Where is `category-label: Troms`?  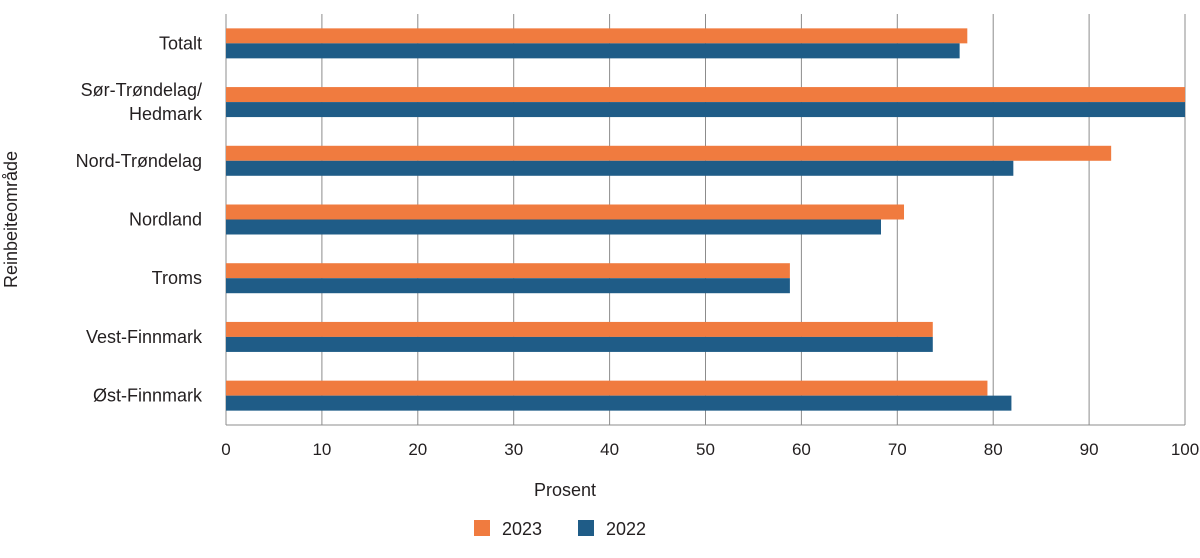 category-label: Troms is located at coordinates (177, 278).